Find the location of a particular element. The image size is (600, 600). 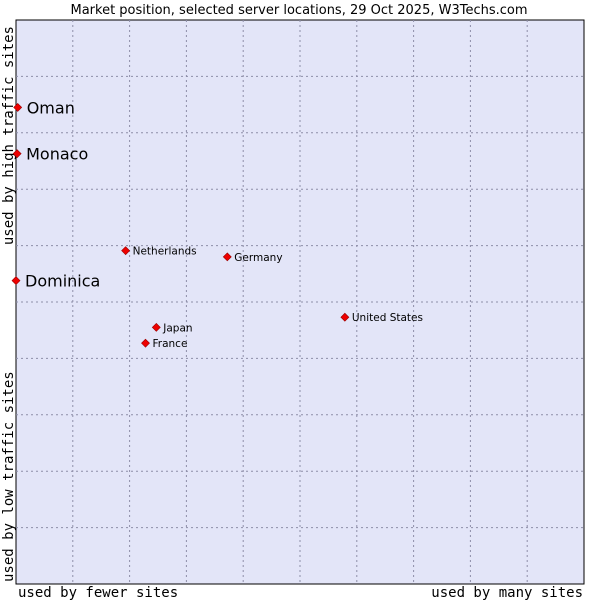

point-marker-dominica is located at coordinates (16, 280).